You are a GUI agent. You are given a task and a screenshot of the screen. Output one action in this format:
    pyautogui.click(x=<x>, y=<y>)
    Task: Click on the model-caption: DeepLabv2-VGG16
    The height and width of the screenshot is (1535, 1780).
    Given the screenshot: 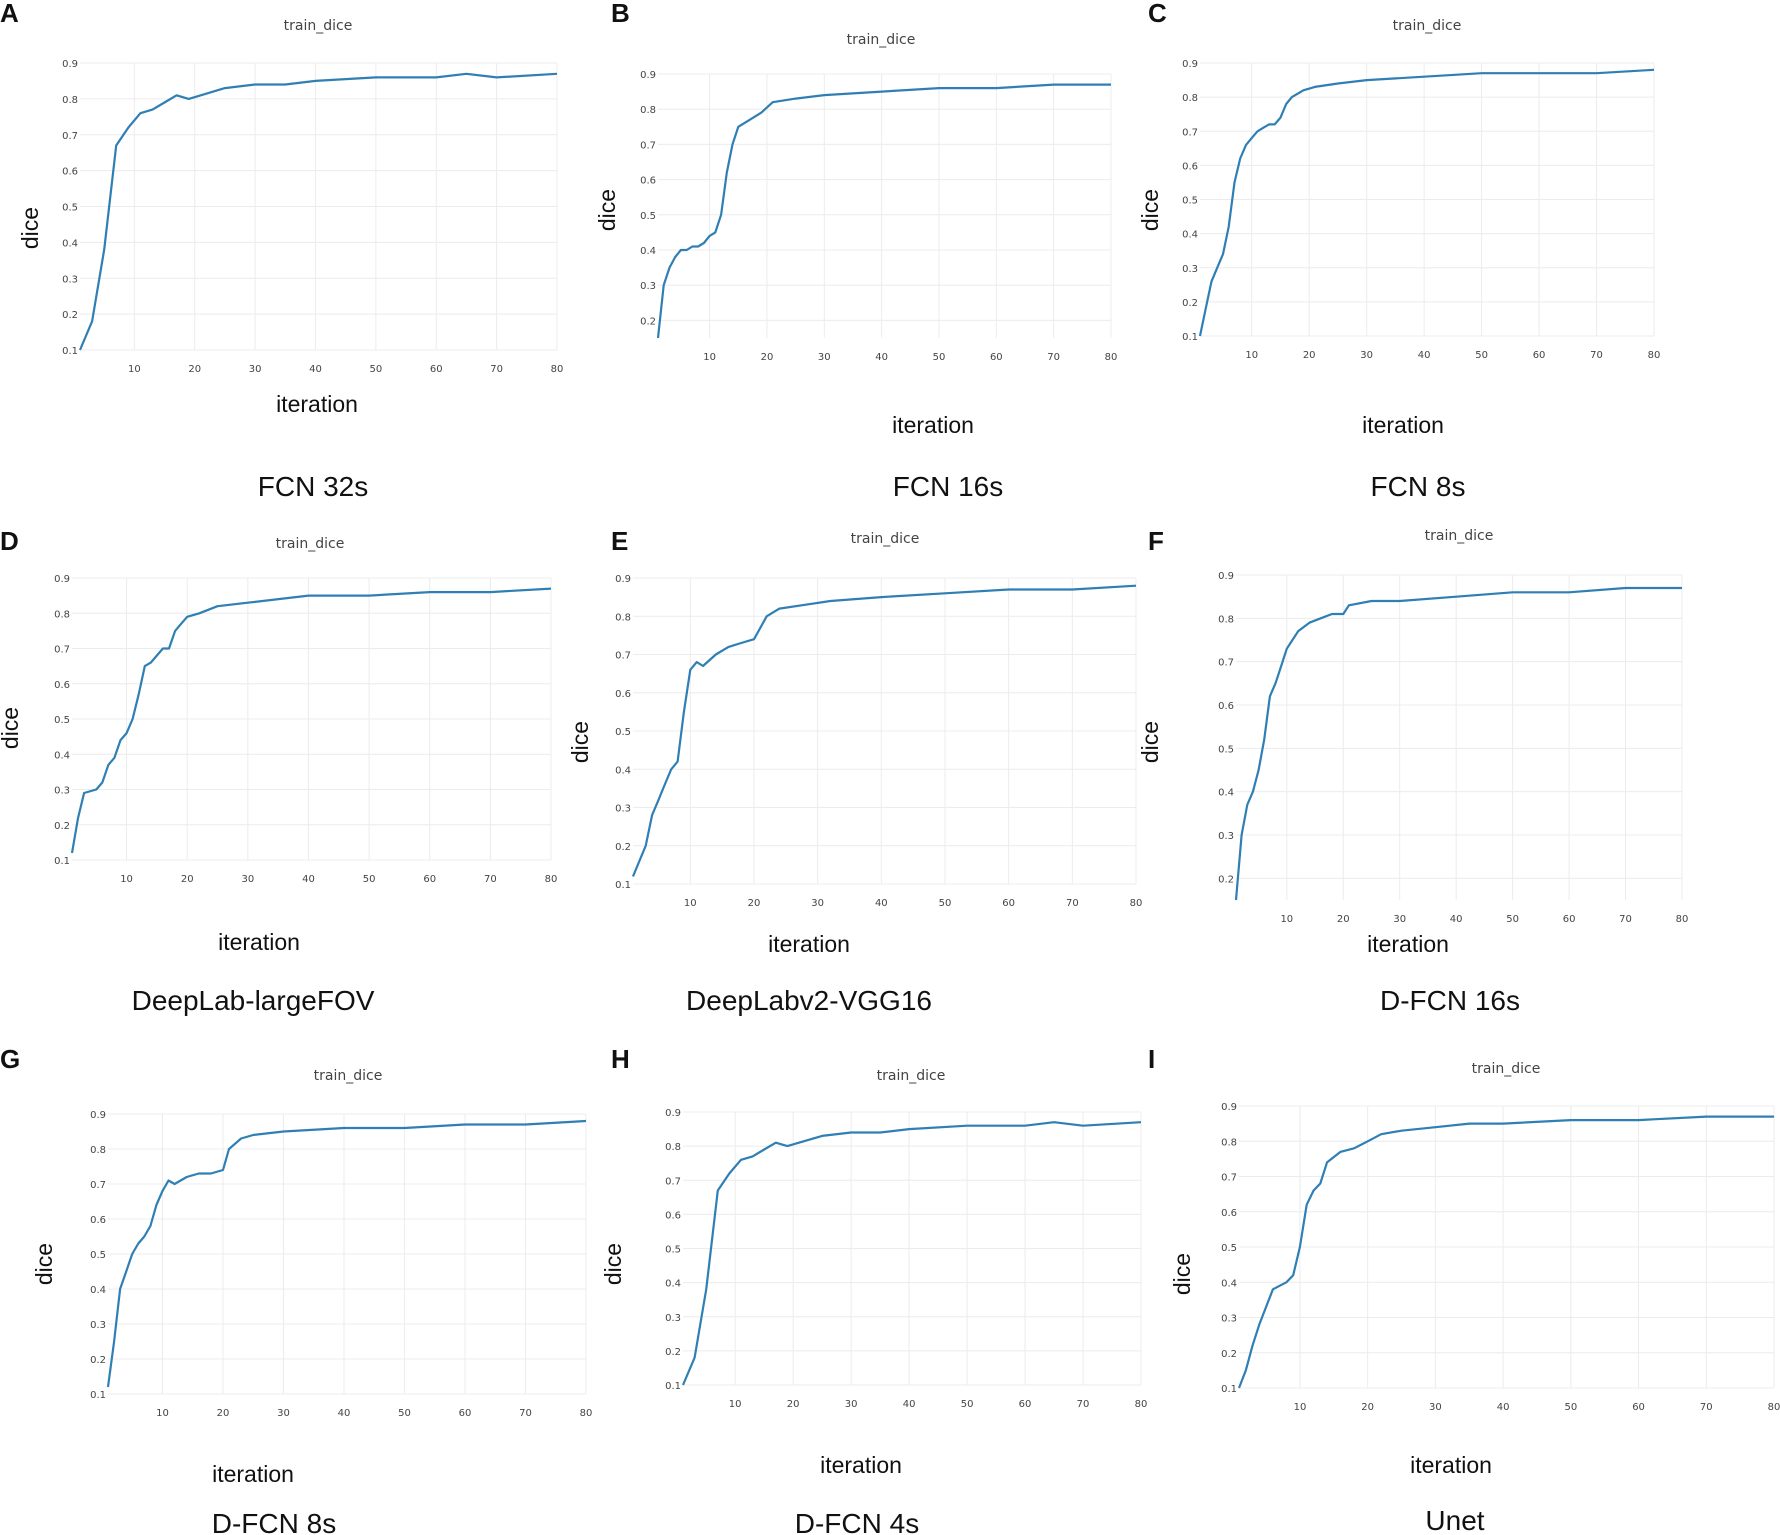 What is the action you would take?
    pyautogui.click(x=809, y=1000)
    